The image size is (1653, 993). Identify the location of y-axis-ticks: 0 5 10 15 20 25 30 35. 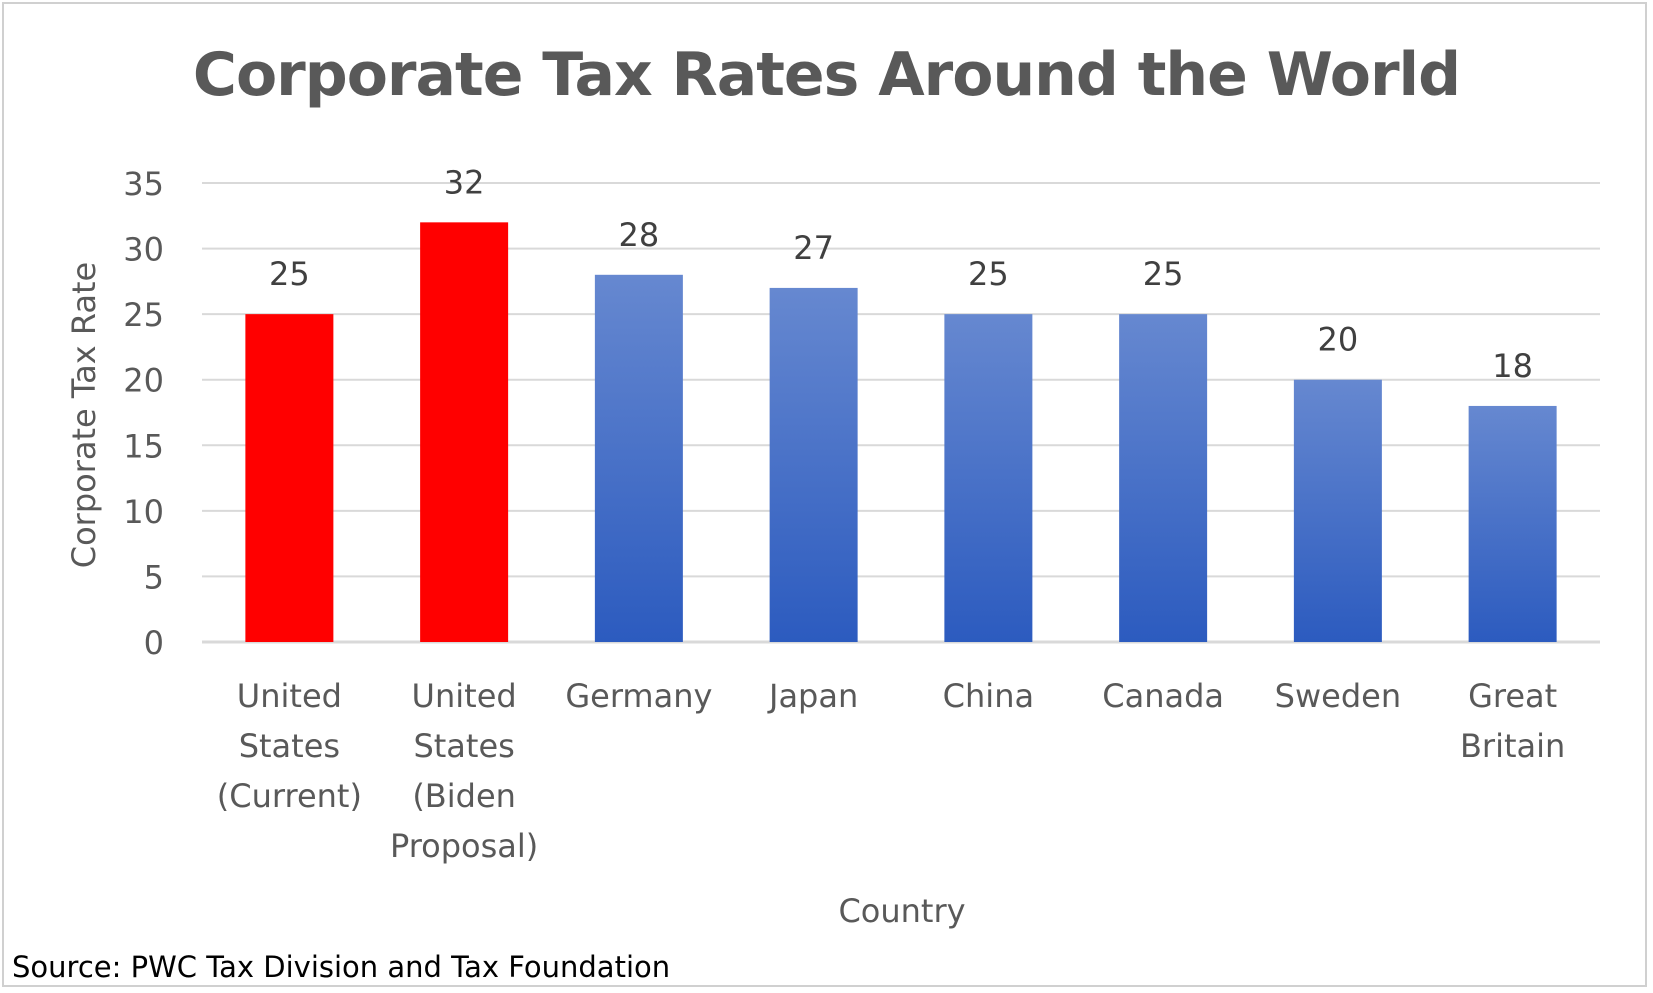
(143, 413).